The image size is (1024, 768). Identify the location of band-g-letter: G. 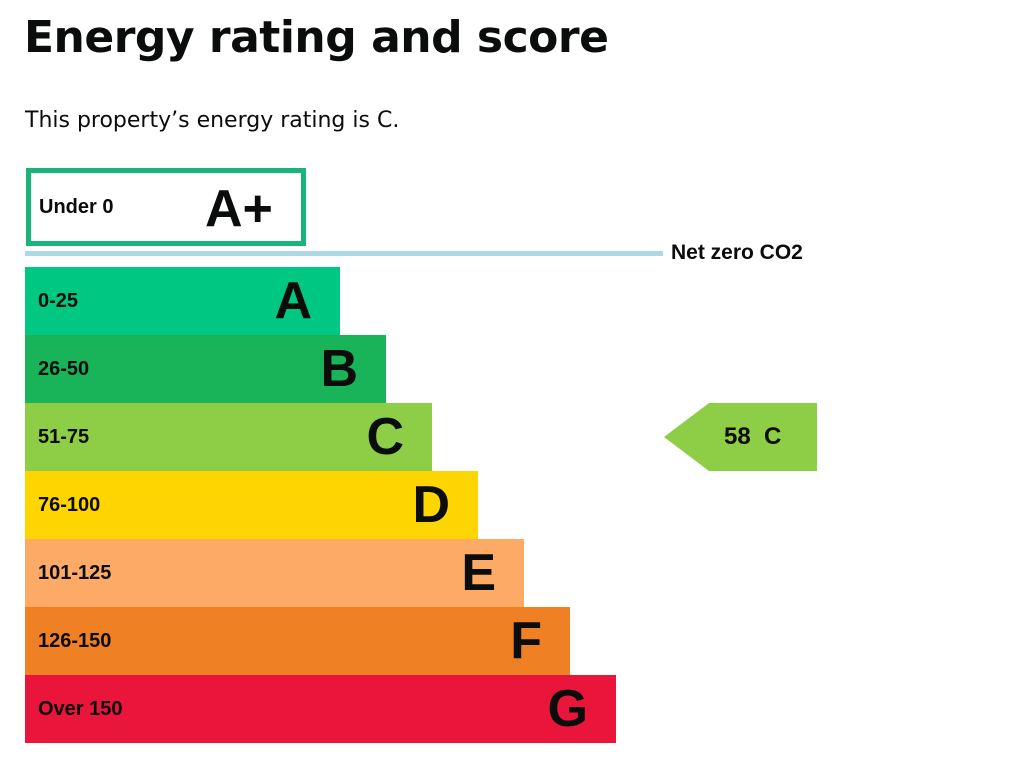
(567, 709).